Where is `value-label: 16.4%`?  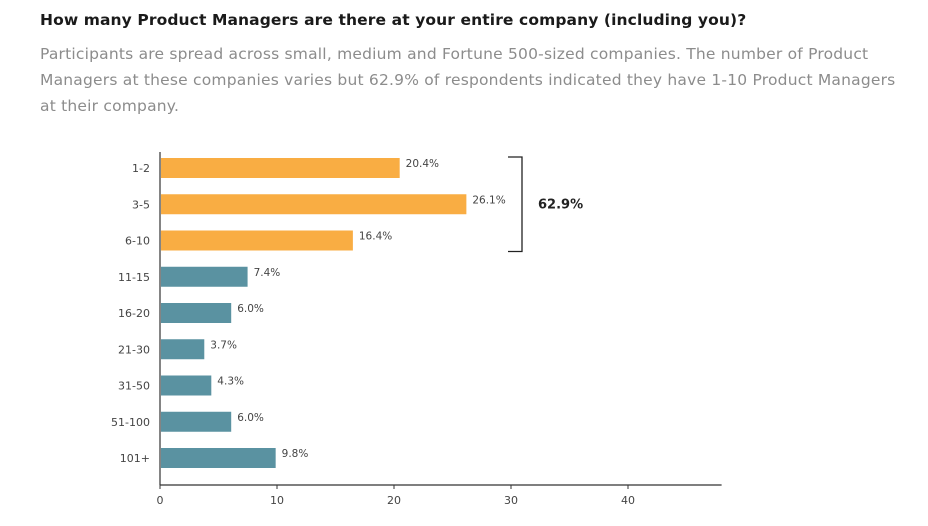 value-label: 16.4% is located at coordinates (375, 237).